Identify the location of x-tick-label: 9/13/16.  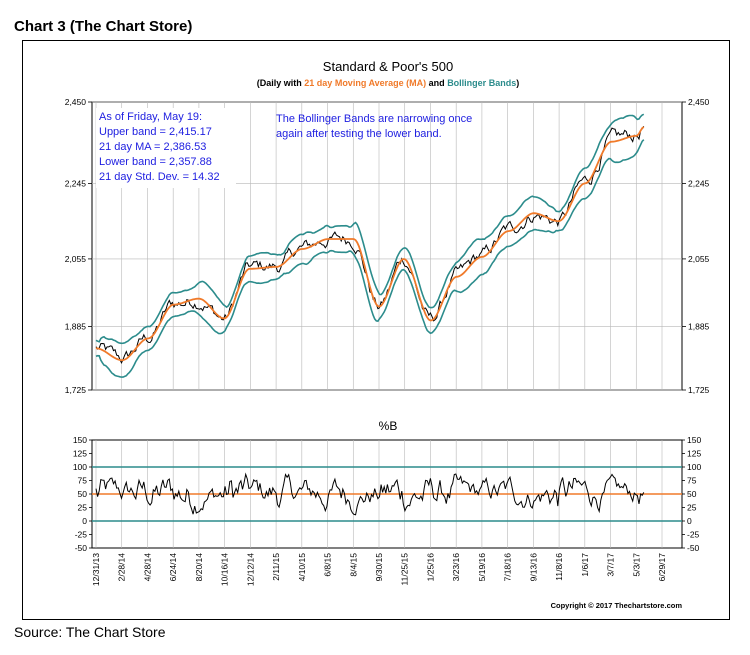
(533, 567).